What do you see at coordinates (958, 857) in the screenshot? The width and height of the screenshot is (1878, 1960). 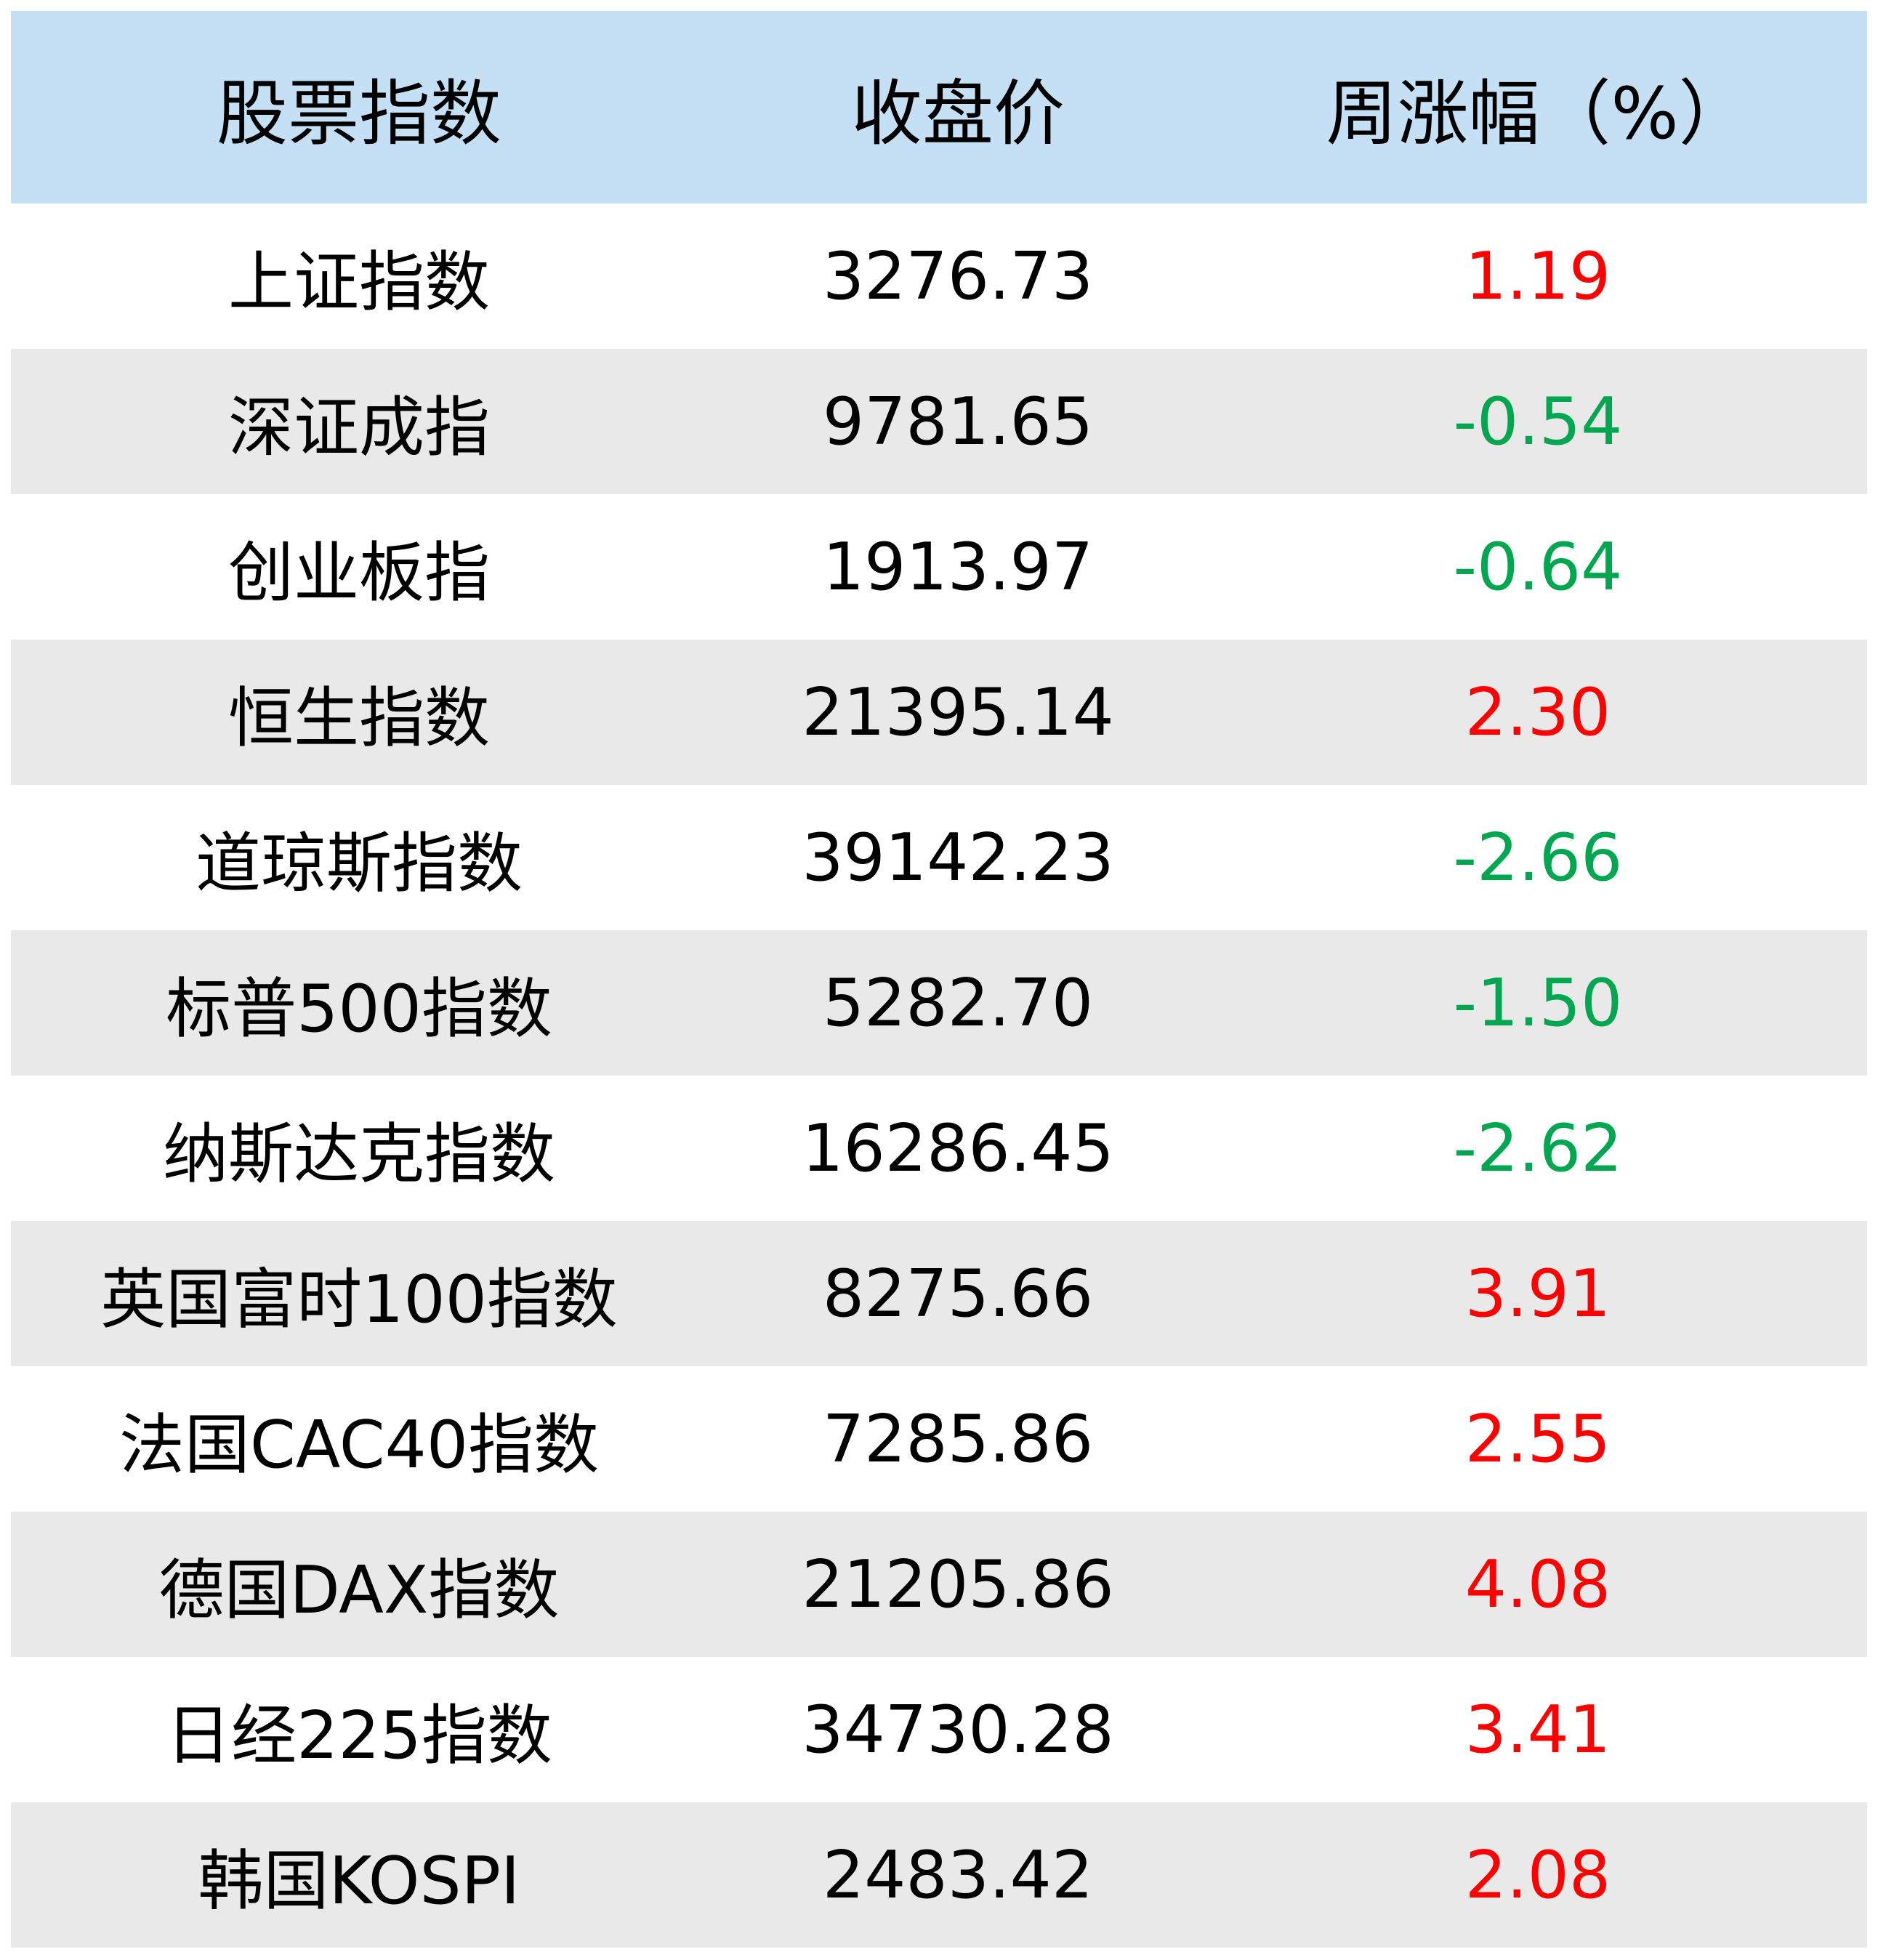 I see `close-price-cell: 39142.23` at bounding box center [958, 857].